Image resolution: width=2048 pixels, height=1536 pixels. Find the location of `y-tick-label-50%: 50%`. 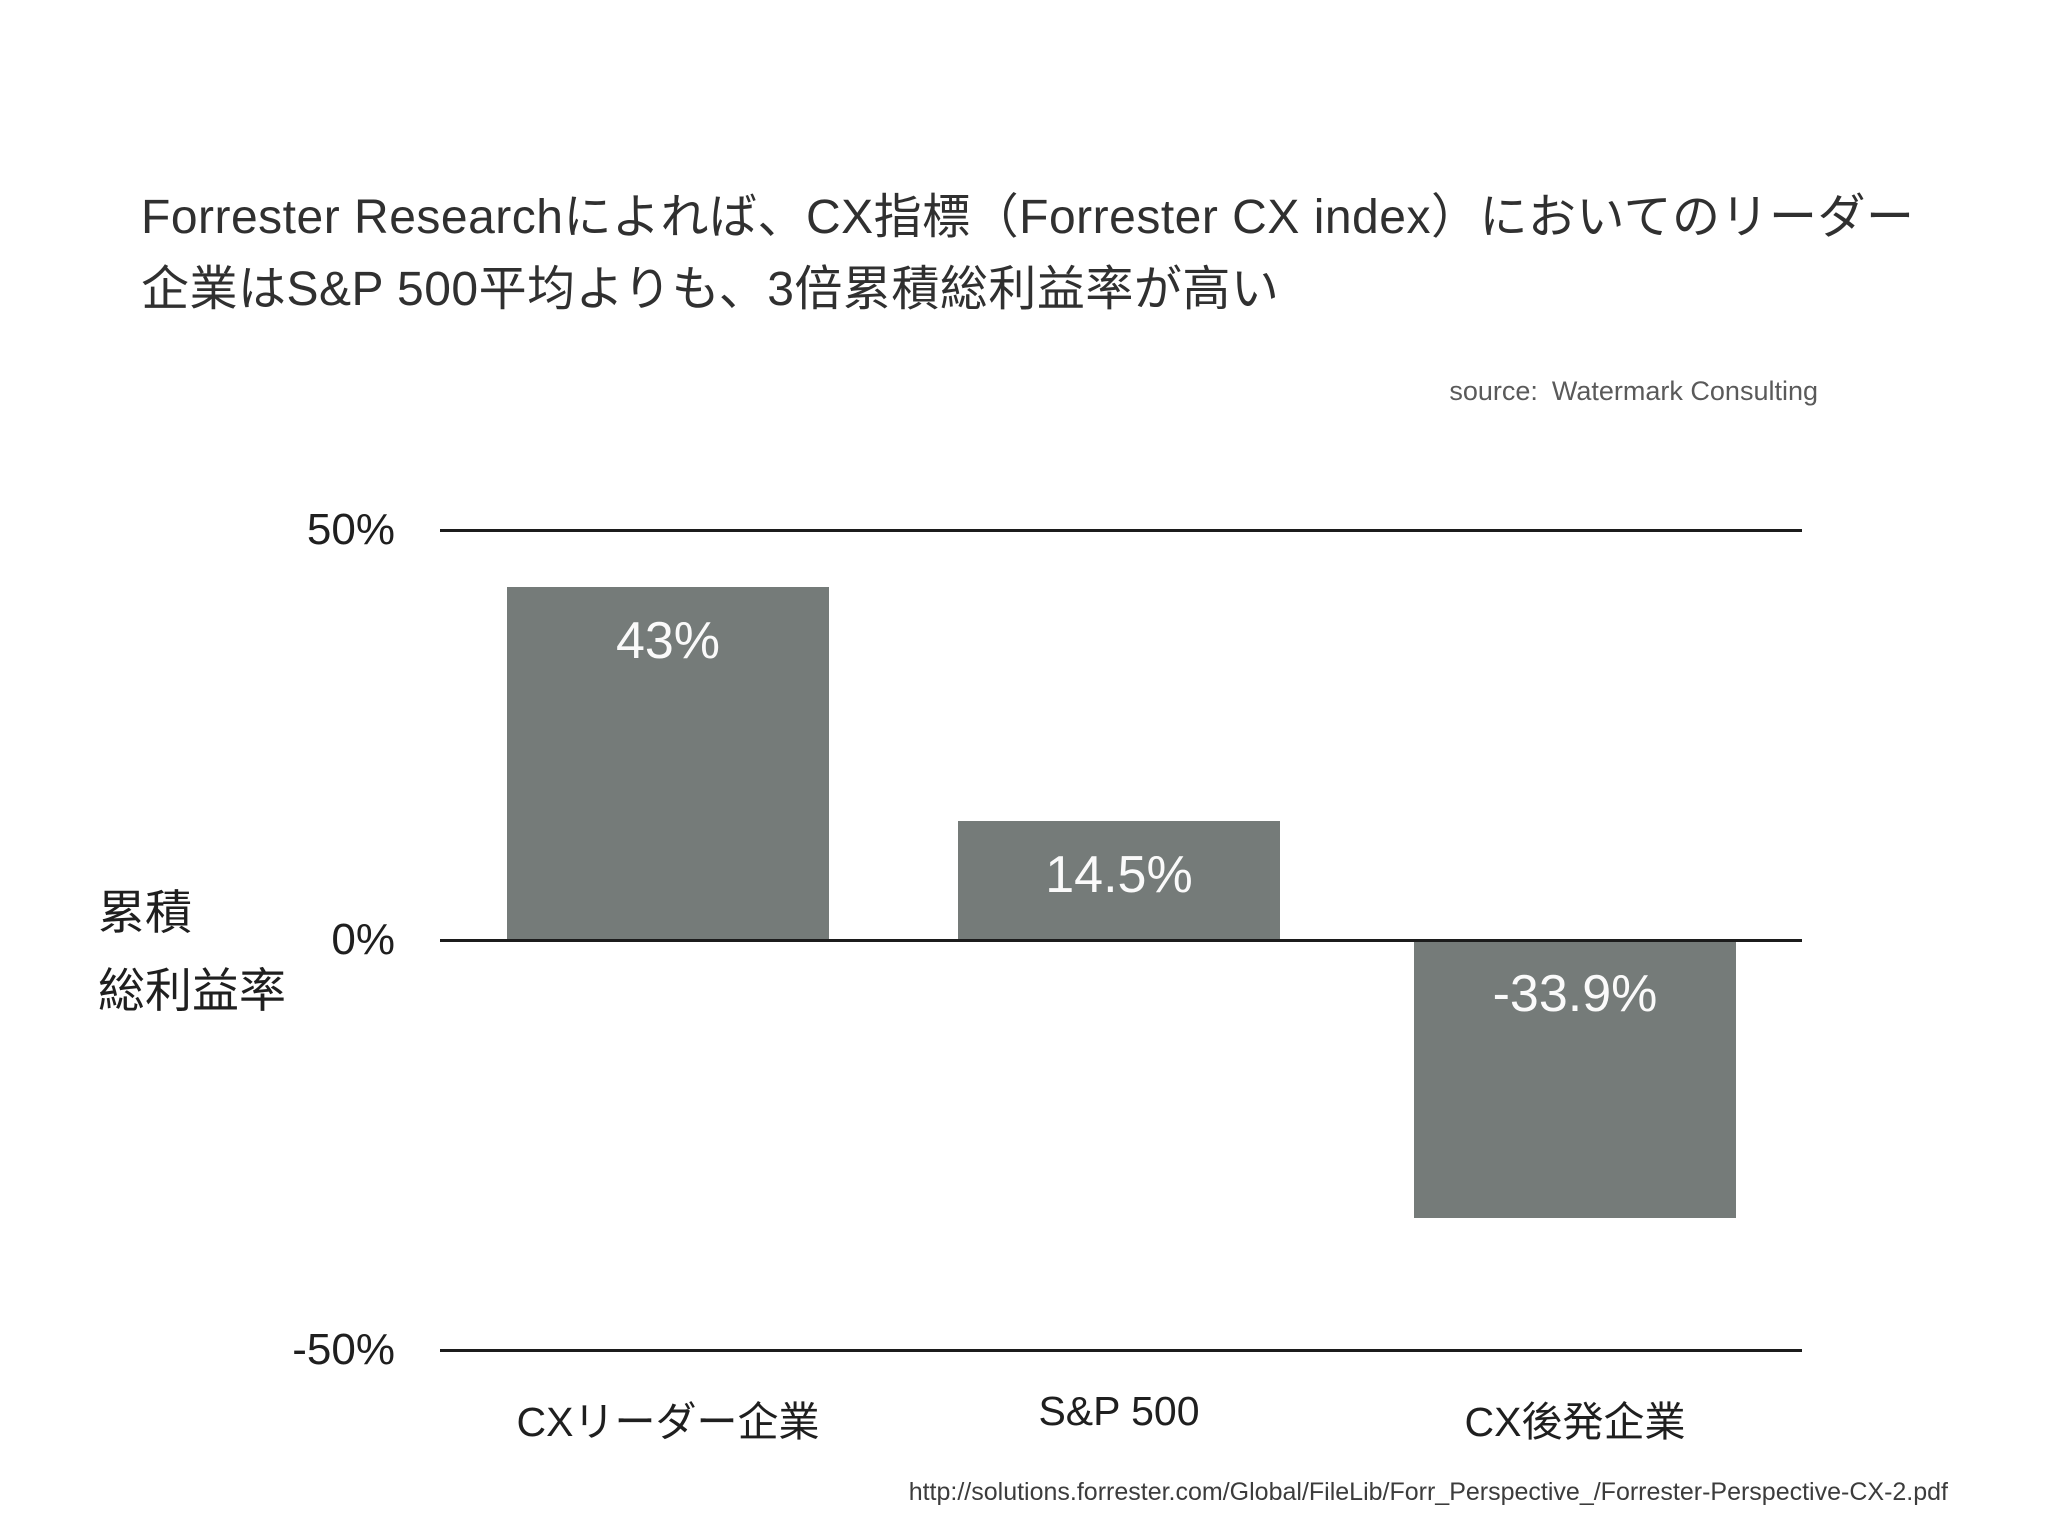

y-tick-label-50%: 50% is located at coordinates (350, 529).